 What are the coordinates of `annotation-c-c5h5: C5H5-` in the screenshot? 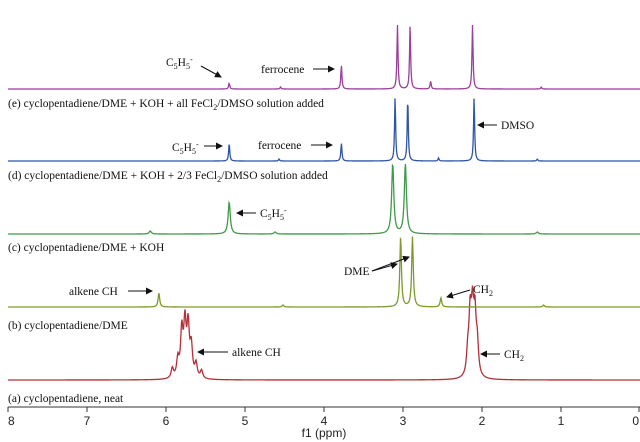 It's located at (261, 214).